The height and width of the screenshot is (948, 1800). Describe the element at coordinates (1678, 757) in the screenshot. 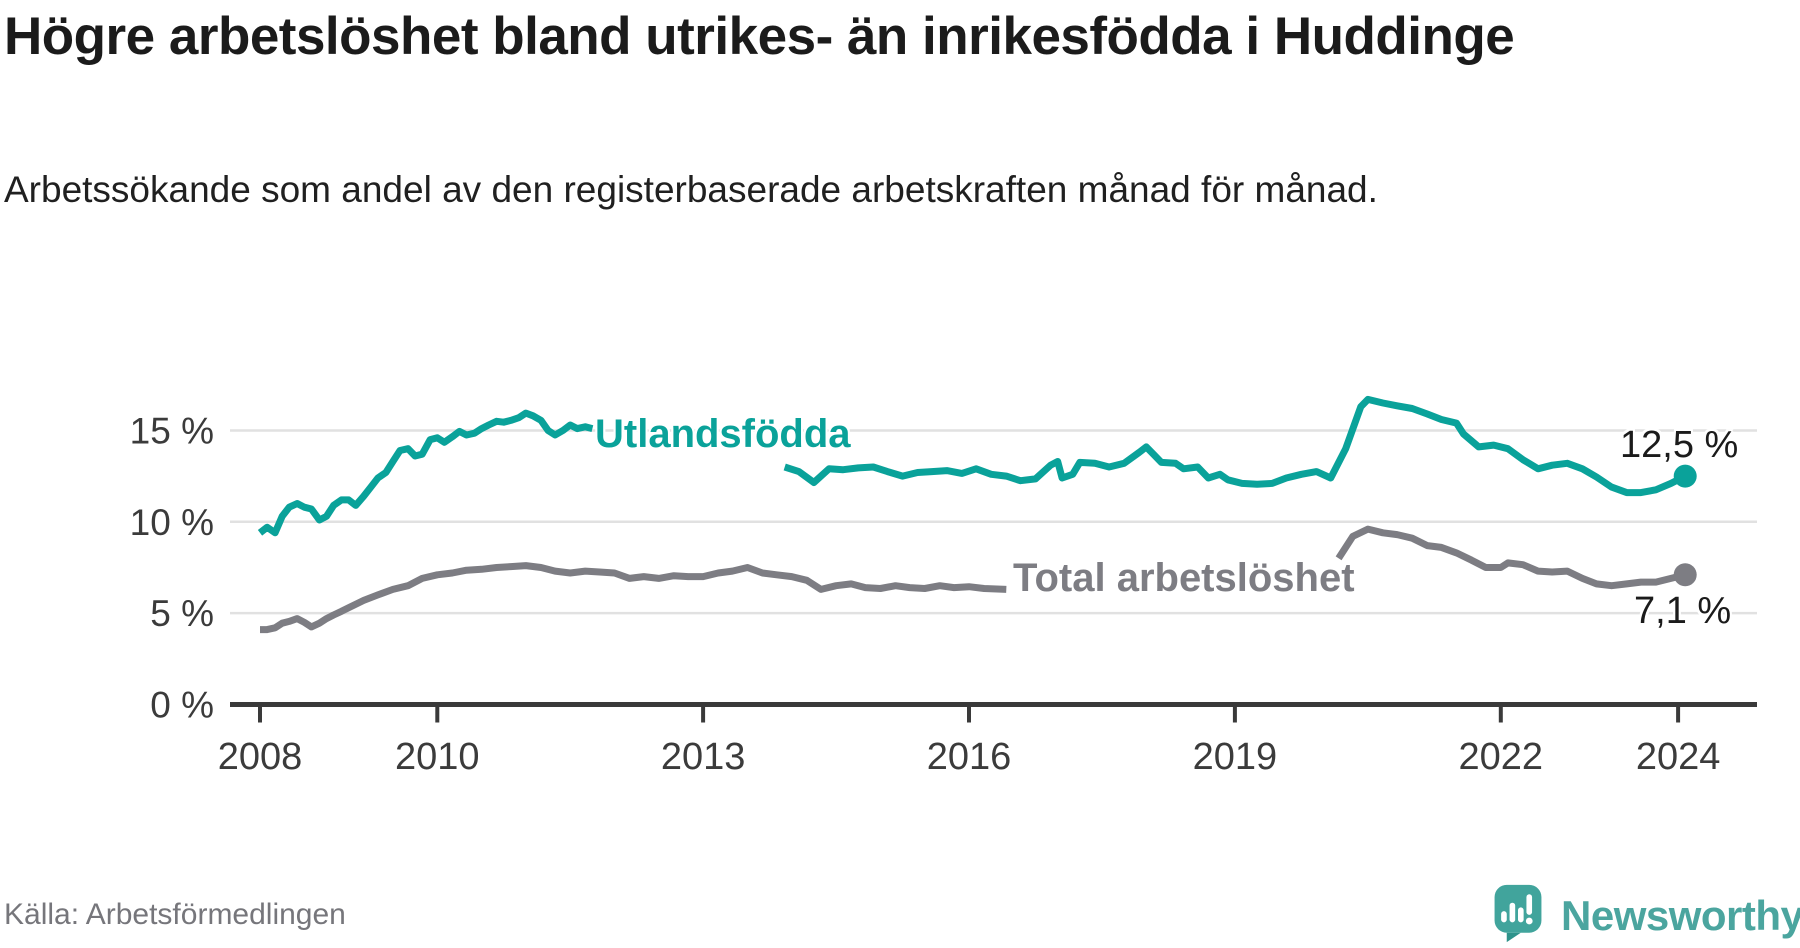

I see `svg-text: 2024` at that location.